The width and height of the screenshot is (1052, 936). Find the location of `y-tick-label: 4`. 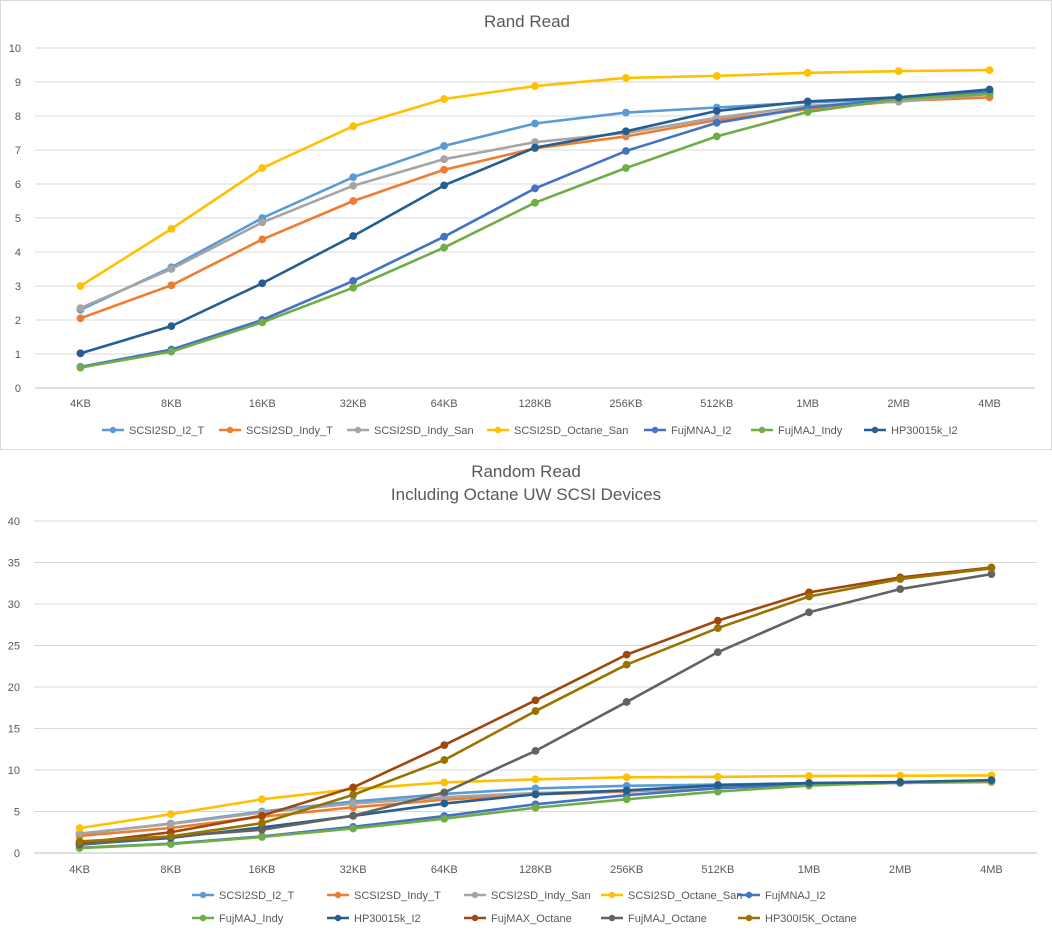

y-tick-label: 4 is located at coordinates (18, 253).